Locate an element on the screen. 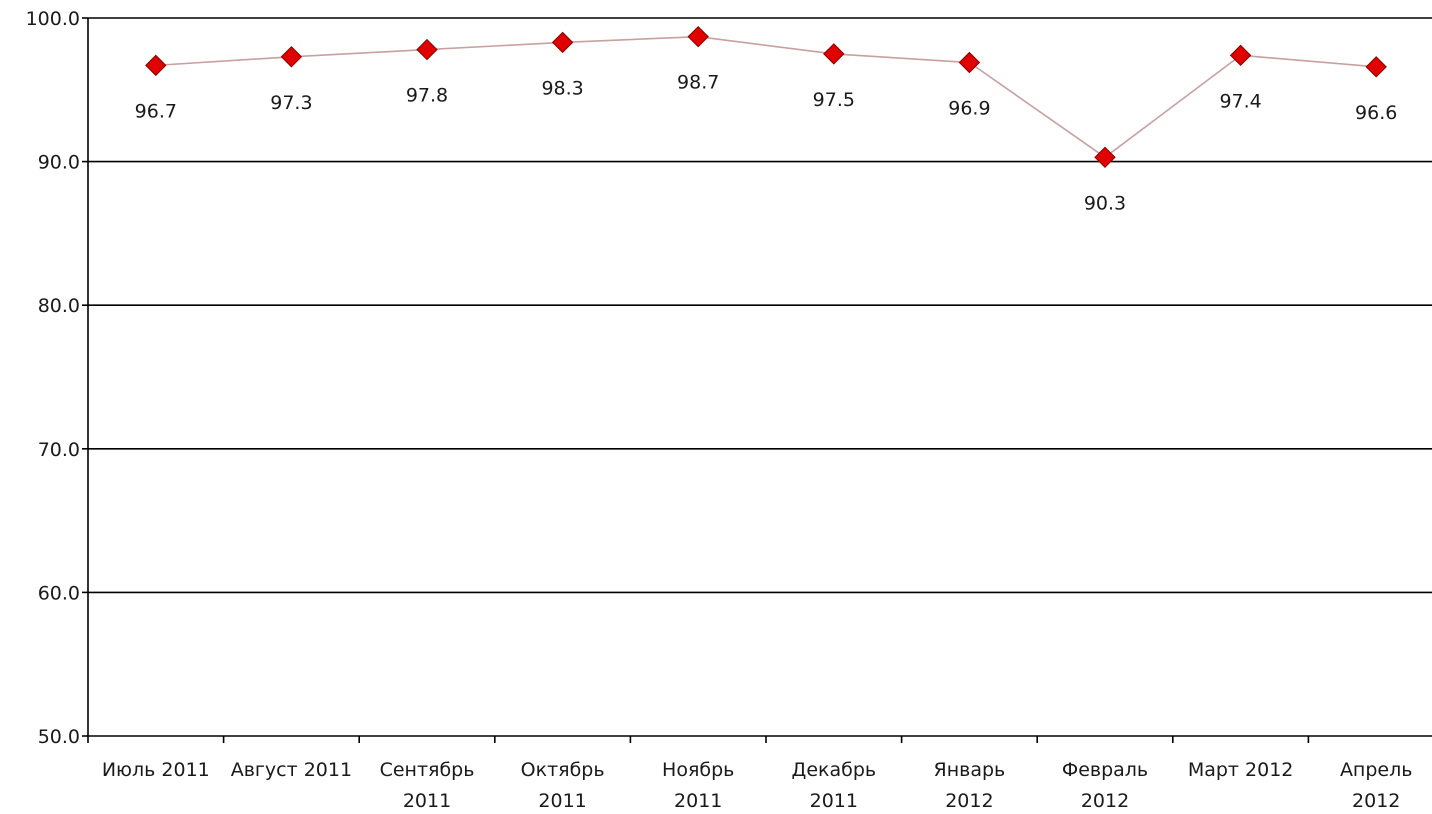  series-line is located at coordinates (766, 96).